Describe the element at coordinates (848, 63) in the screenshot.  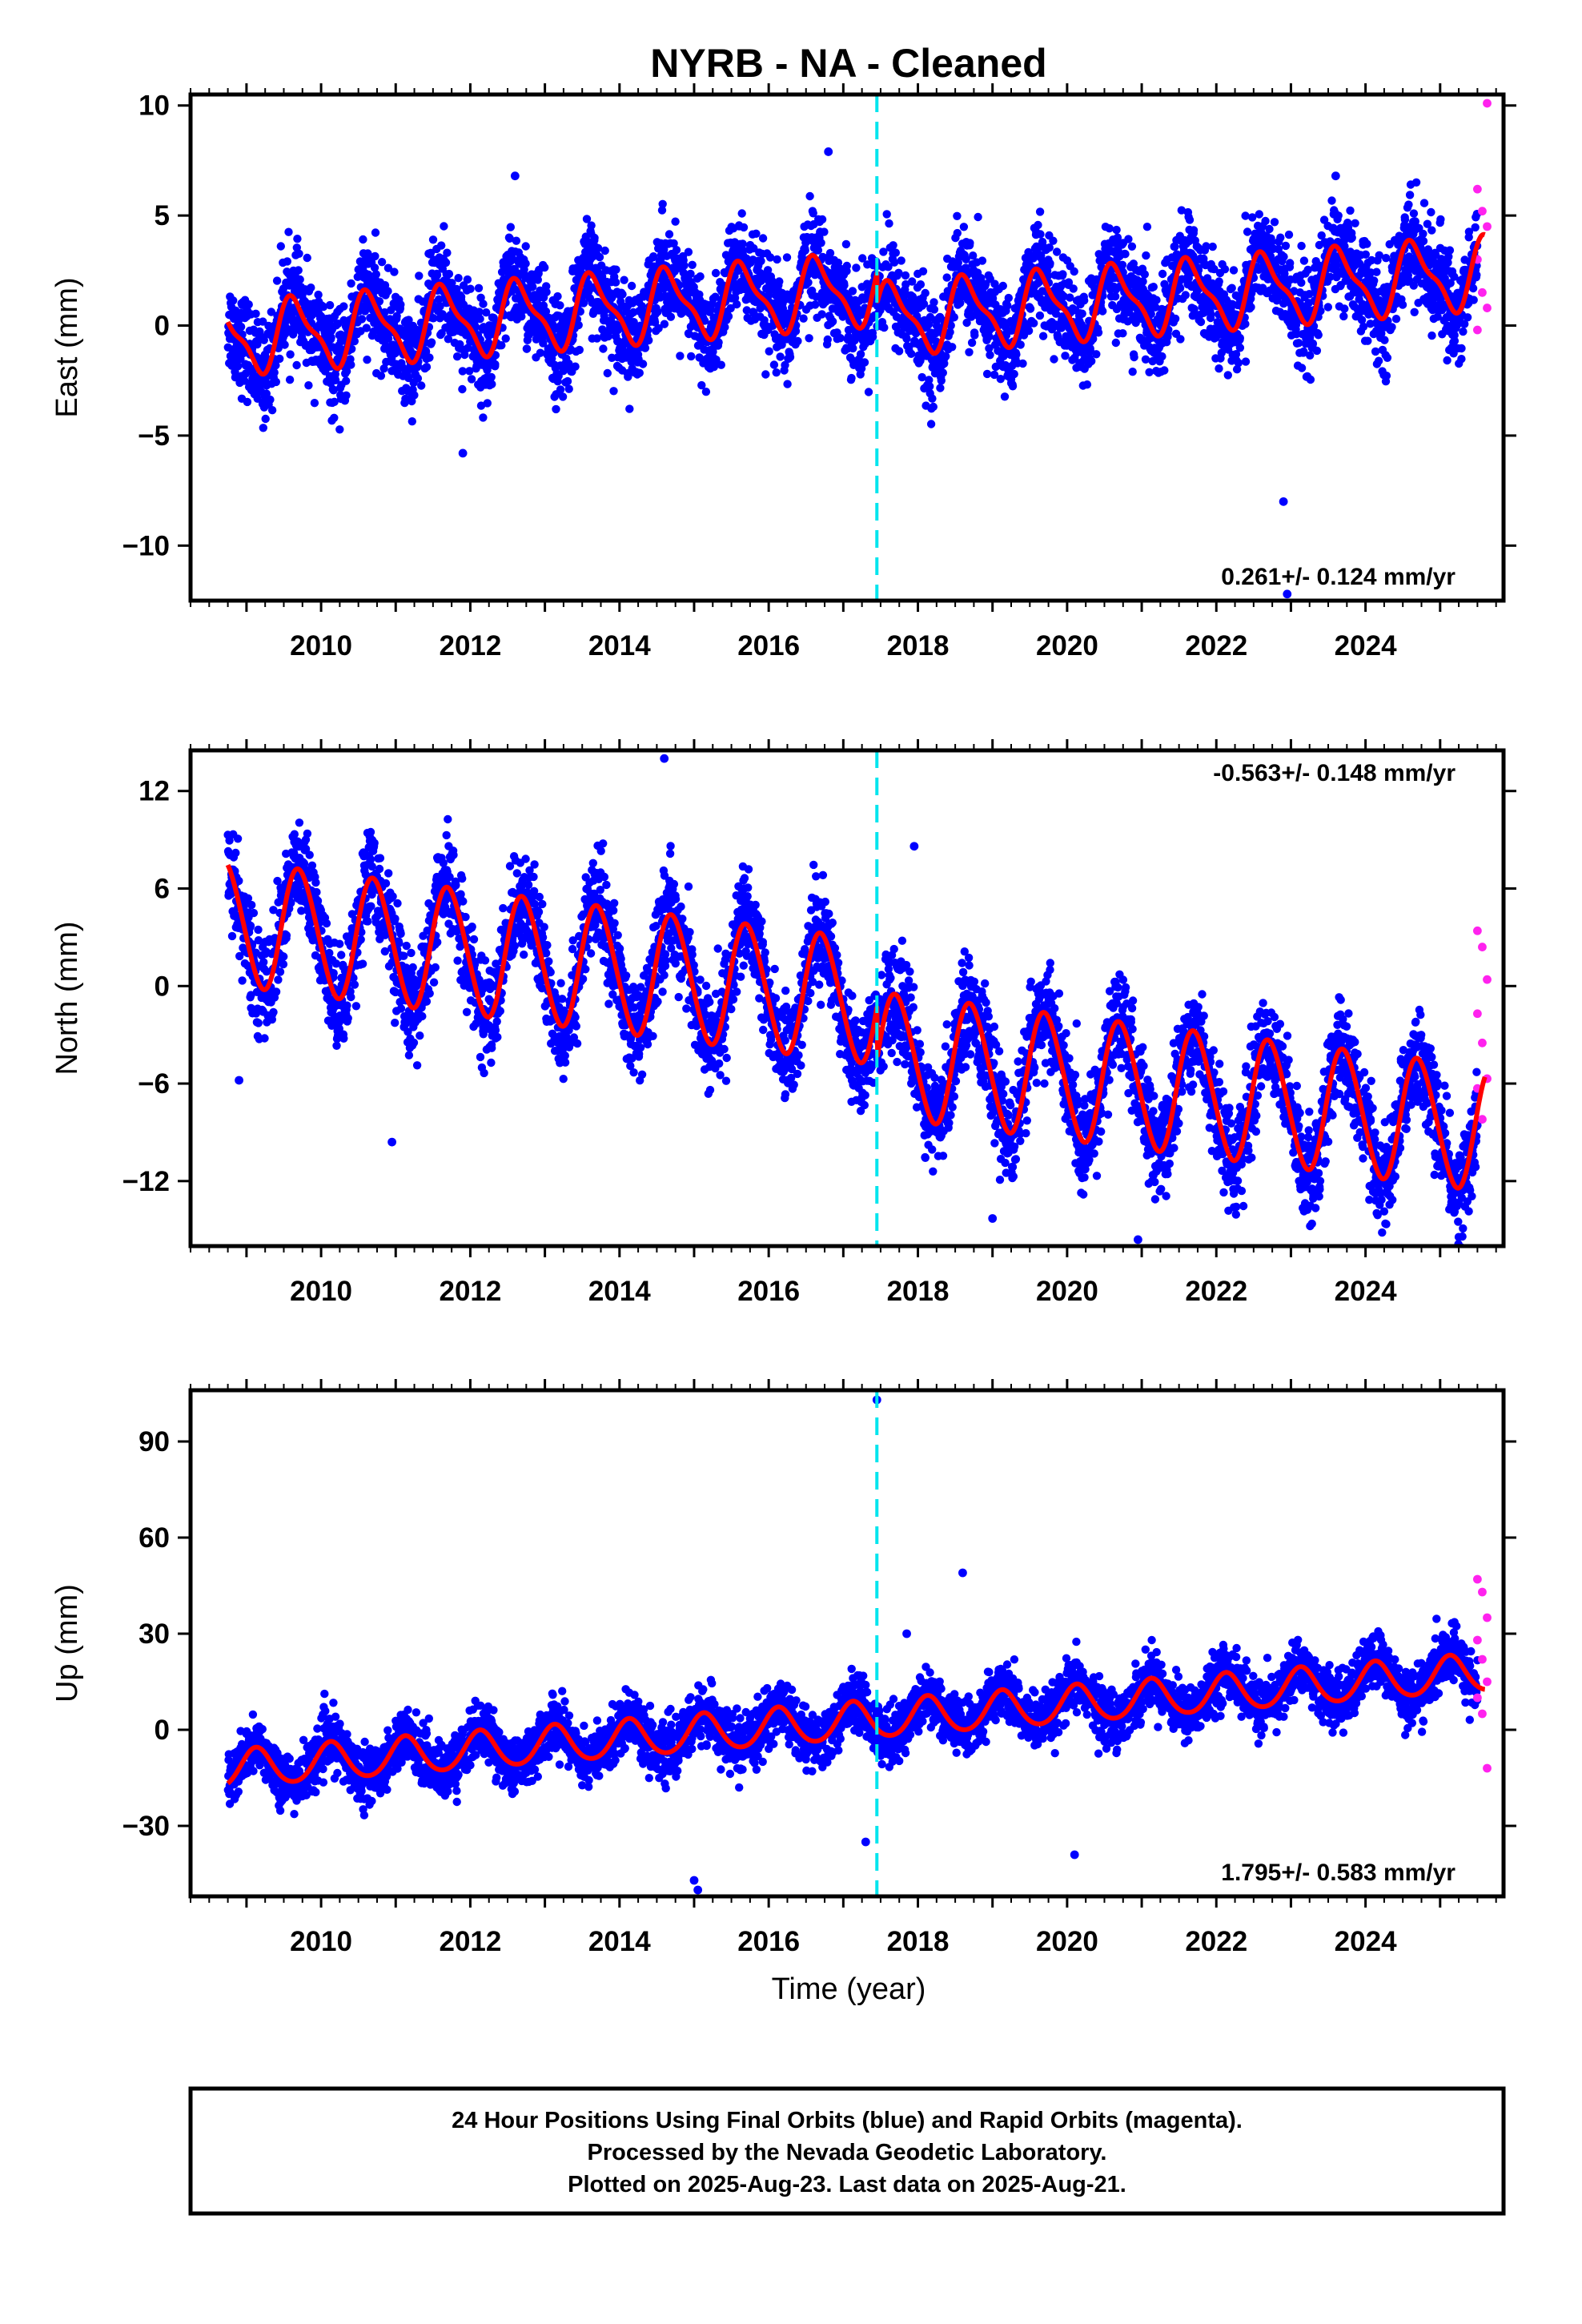
I see `chart-title: NYRB - NA - Cleaned` at that location.